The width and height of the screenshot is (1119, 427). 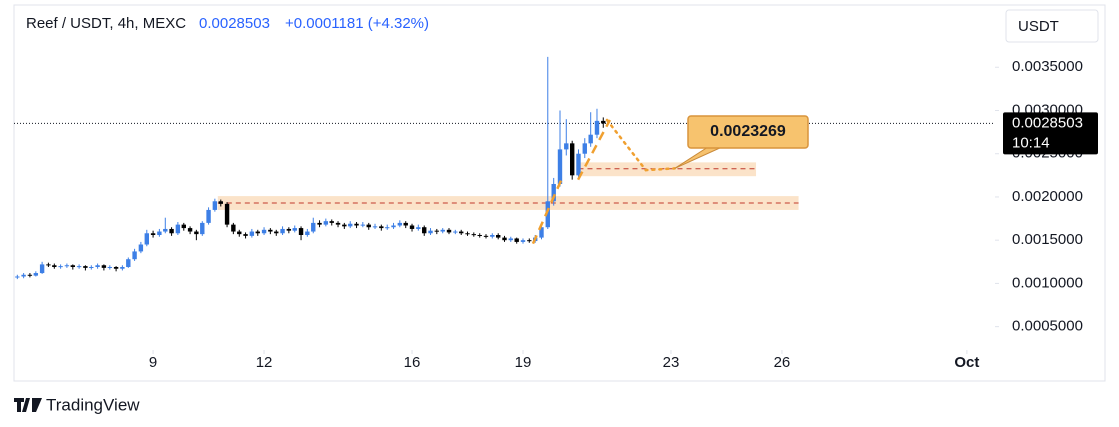 I want to click on brand-logo: TradingView, so click(x=77, y=404).